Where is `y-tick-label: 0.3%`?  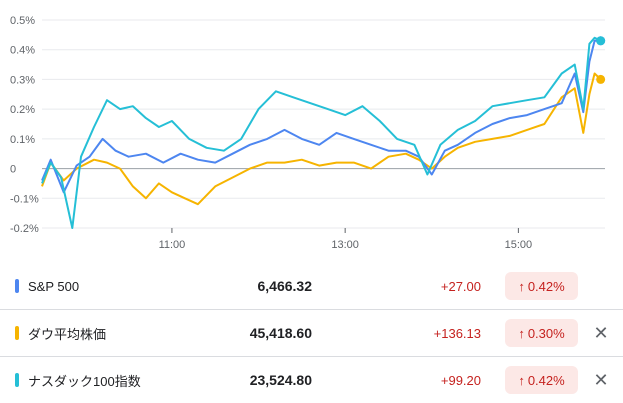 y-tick-label: 0.3% is located at coordinates (22, 80).